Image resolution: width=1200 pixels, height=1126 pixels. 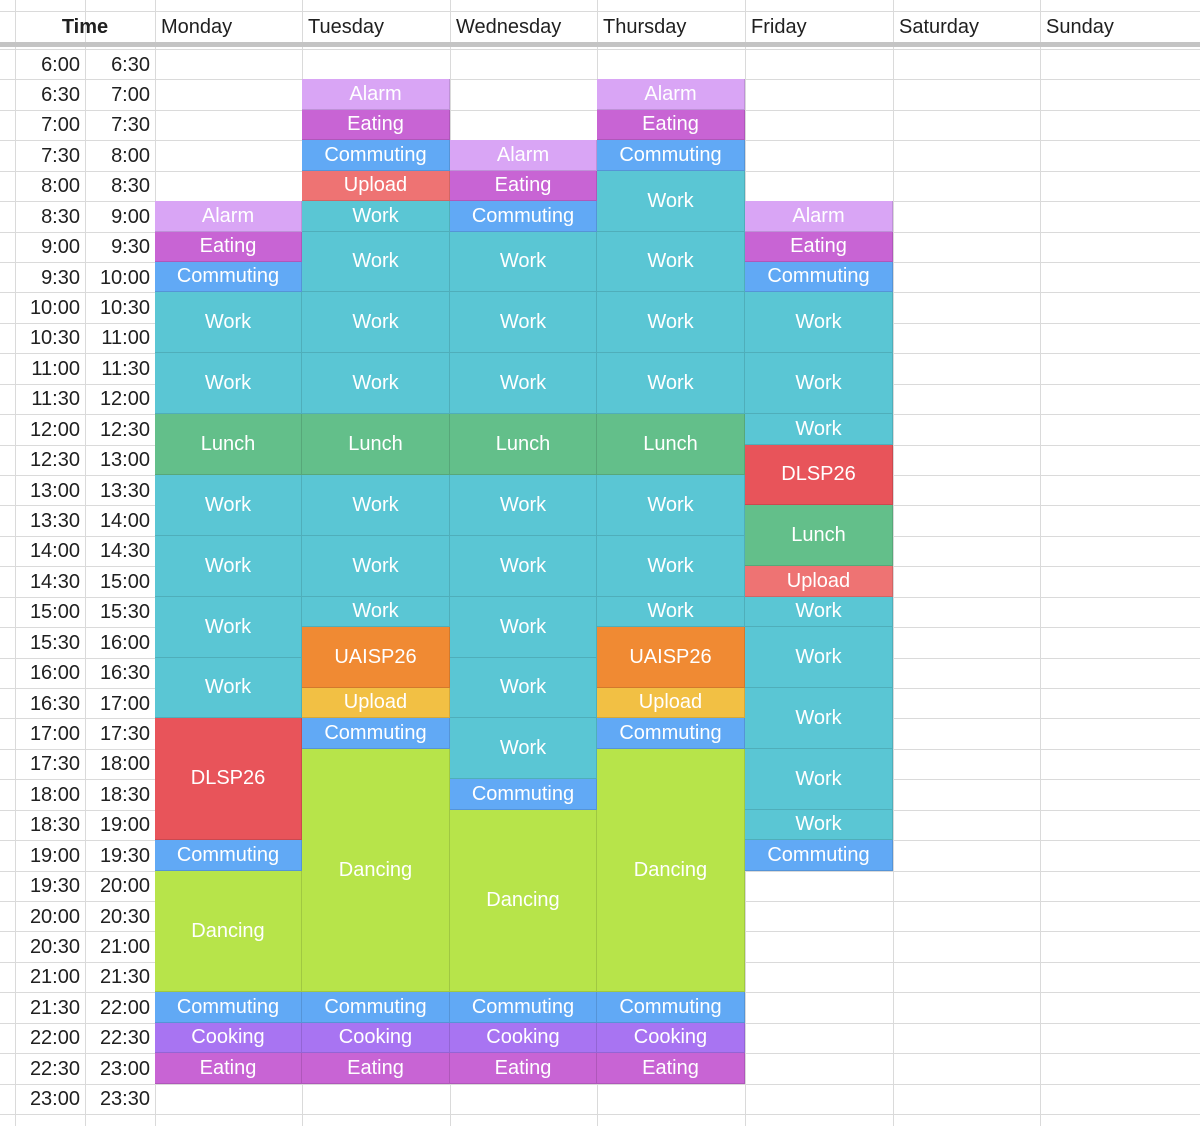 What do you see at coordinates (54, 703) in the screenshot?
I see `time-start-cell: 16:30` at bounding box center [54, 703].